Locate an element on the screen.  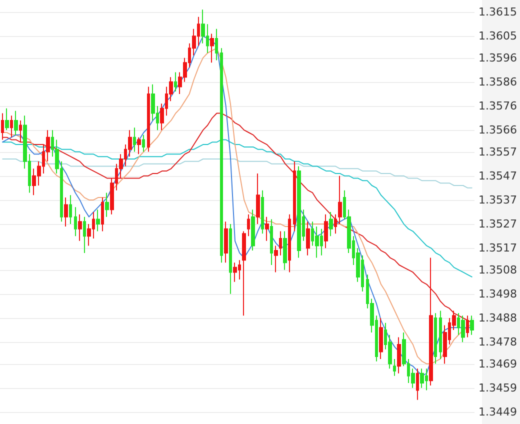
y-tick-label: 1.3527 is located at coordinates (498, 224).